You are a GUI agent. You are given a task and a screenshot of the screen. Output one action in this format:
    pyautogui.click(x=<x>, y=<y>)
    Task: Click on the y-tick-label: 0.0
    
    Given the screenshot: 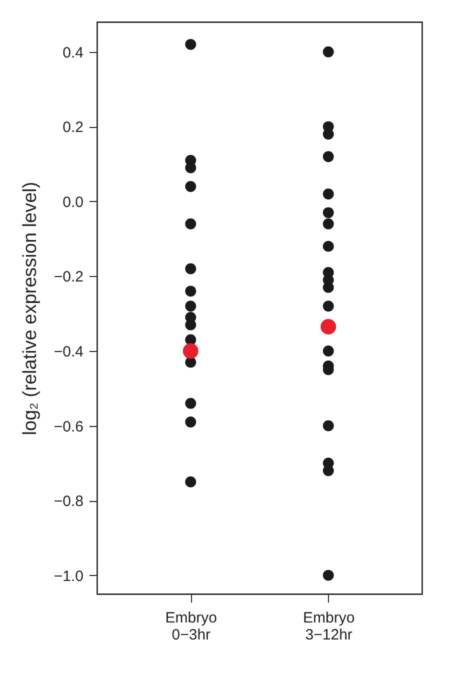 What is the action you would take?
    pyautogui.click(x=73, y=202)
    